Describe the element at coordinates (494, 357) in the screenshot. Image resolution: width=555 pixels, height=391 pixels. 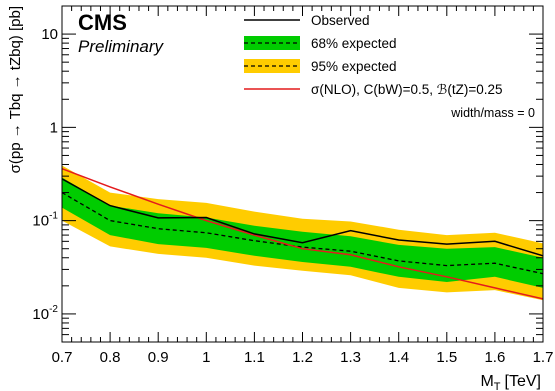
I see `x-tick-label: 1.6` at that location.